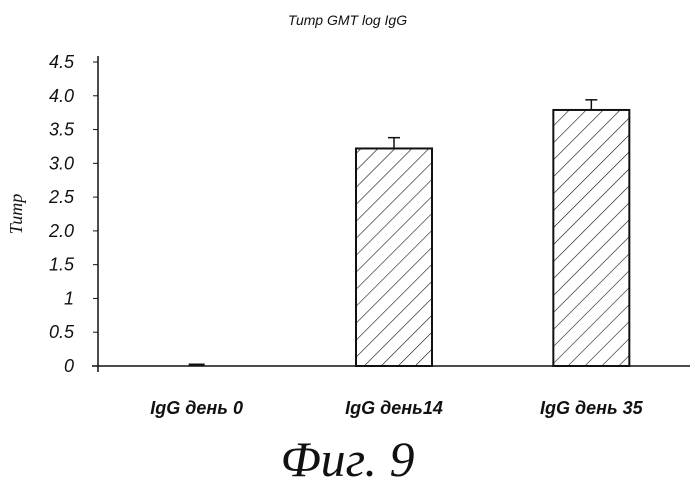 This screenshot has height=500, width=695. Describe the element at coordinates (69, 298) in the screenshot. I see `y-tick-label: 1` at that location.